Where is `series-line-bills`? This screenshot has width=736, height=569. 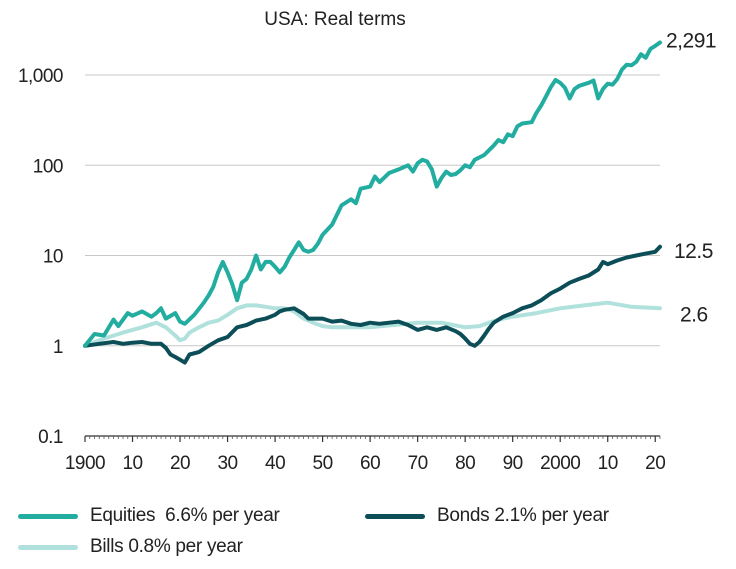 series-line-bills is located at coordinates (372, 324).